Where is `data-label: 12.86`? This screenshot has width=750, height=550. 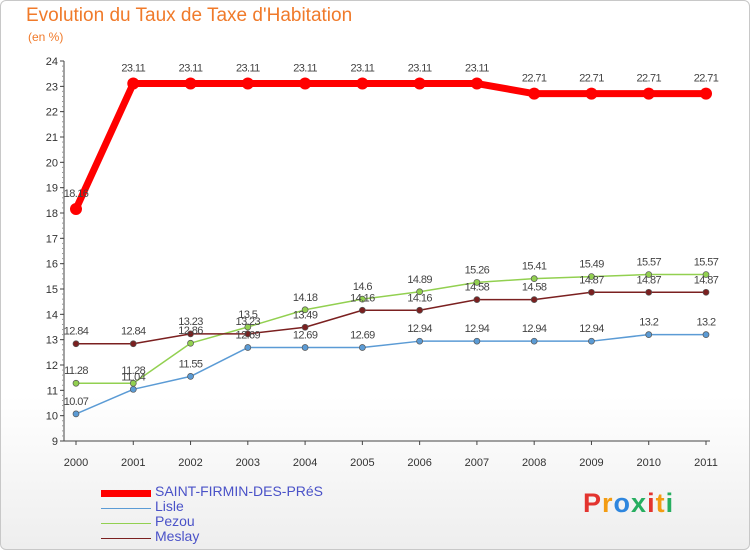
data-label: 12.86 is located at coordinates (190, 331).